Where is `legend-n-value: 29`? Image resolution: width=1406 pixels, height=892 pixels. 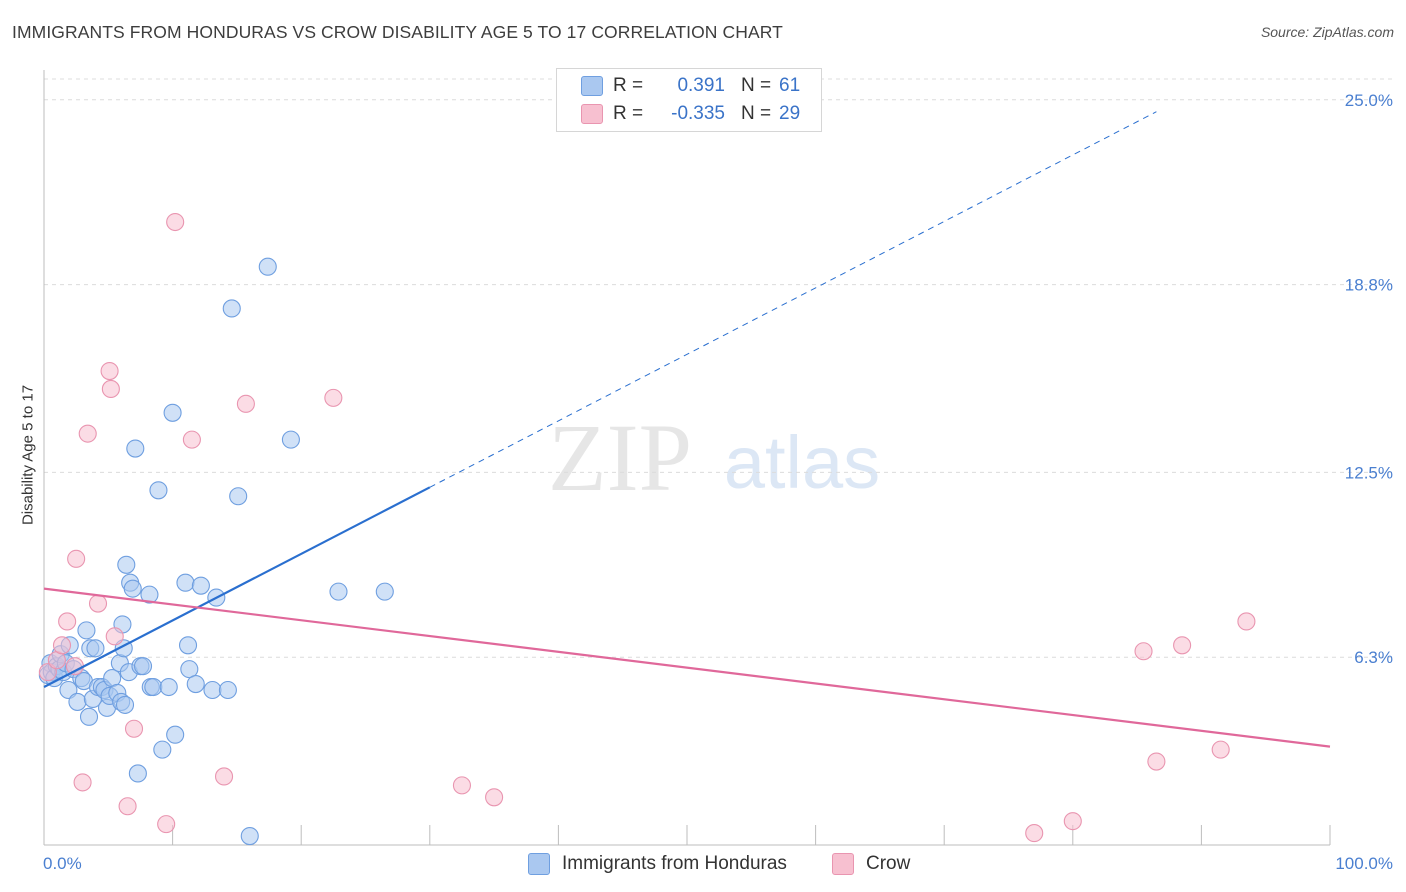 legend-n-value: 29 is located at coordinates (790, 113).